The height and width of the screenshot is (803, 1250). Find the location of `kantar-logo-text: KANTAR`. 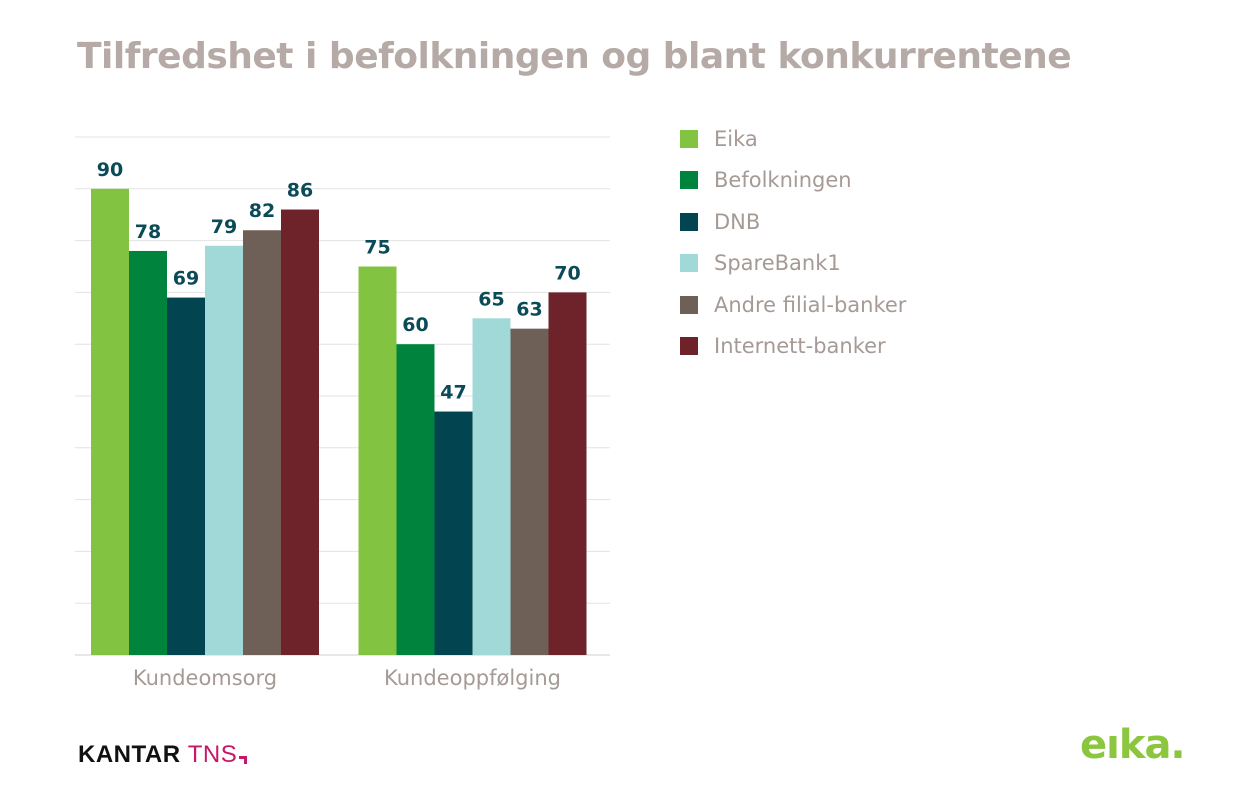

kantar-logo-text: KANTAR is located at coordinates (129, 754).